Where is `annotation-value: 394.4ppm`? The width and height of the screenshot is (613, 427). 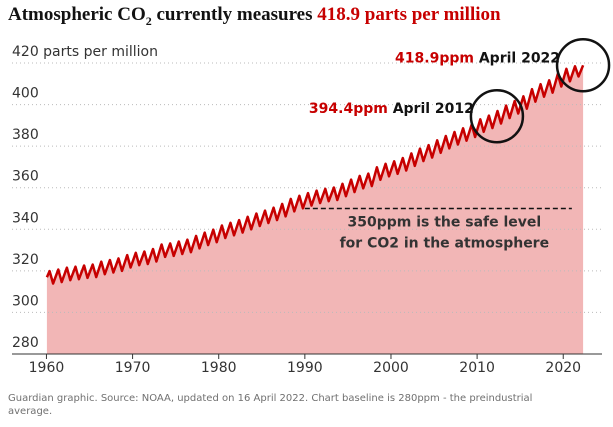
annotation-value: 394.4ppm is located at coordinates (348, 109).